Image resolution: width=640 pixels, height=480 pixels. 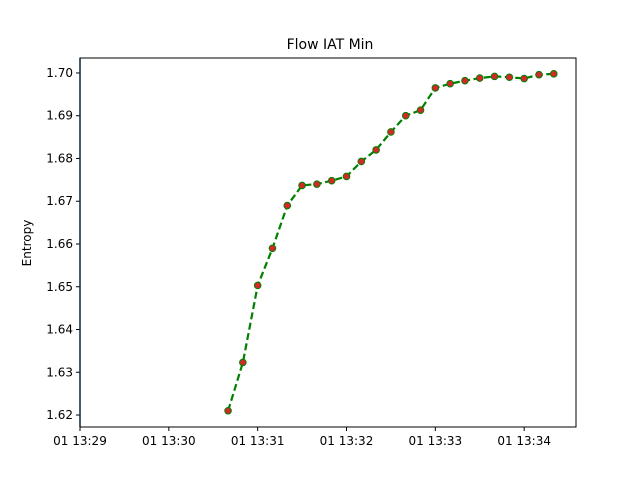 What do you see at coordinates (80, 441) in the screenshot?
I see `x-tick-label: 01 13:29` at bounding box center [80, 441].